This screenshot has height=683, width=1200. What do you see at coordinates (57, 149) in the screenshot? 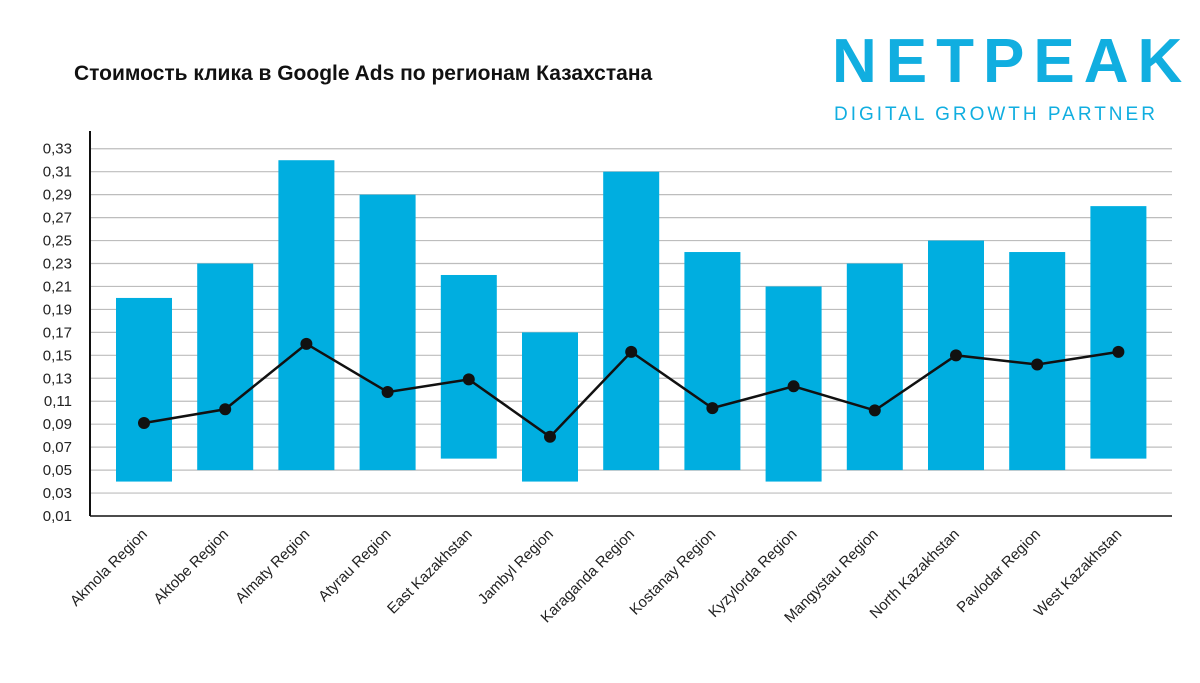
I see `y-tick-label: 0,33` at bounding box center [57, 149].